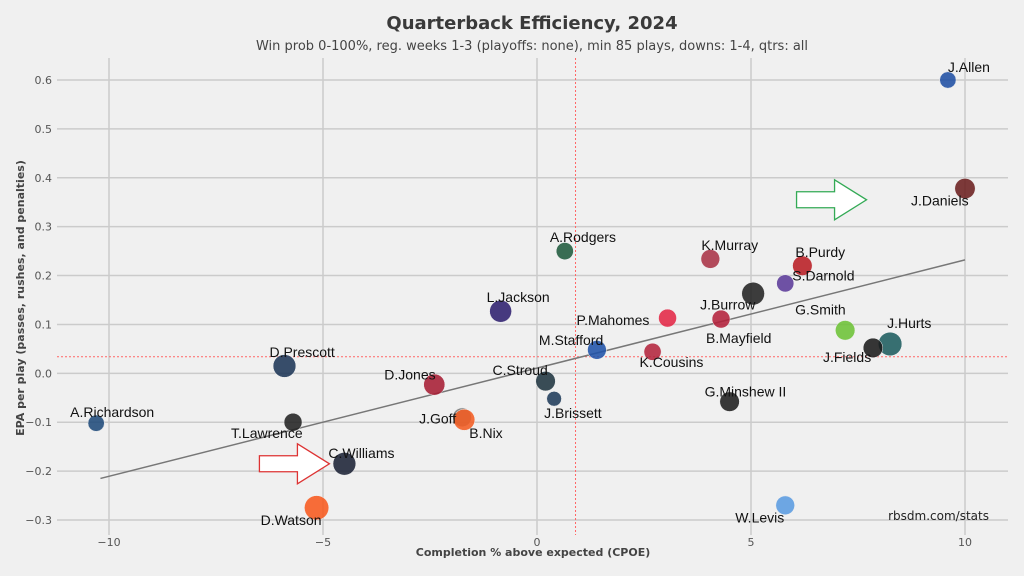 This screenshot has height=576, width=1024. Describe the element at coordinates (597, 350) in the screenshot. I see `point-m-stafford` at that location.